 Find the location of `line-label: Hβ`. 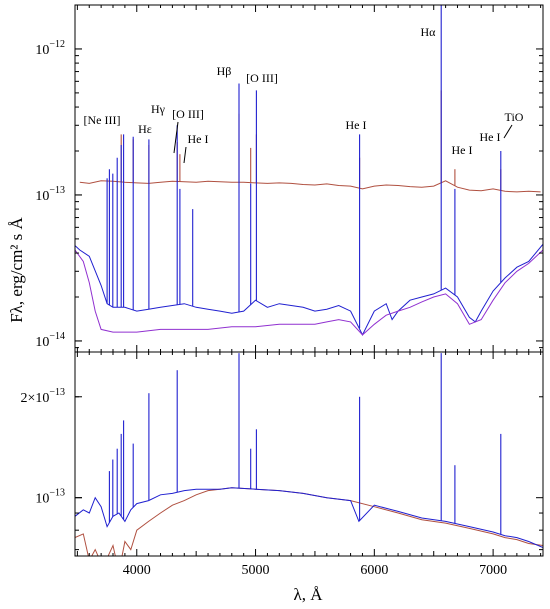

line-label: Hβ is located at coordinates (224, 71).